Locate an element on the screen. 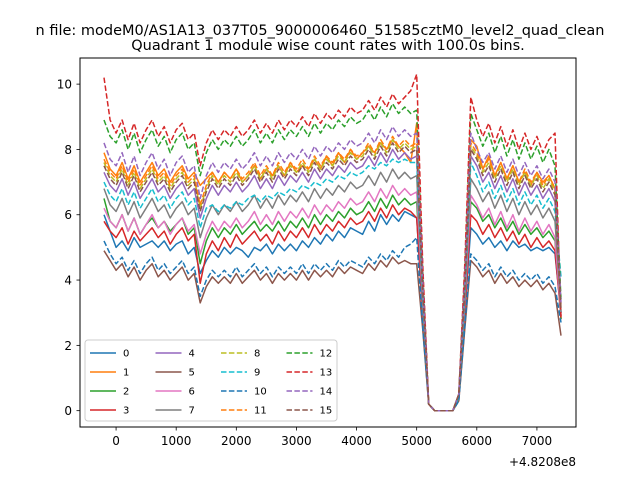  legend-label-0: 0 is located at coordinates (126, 354).